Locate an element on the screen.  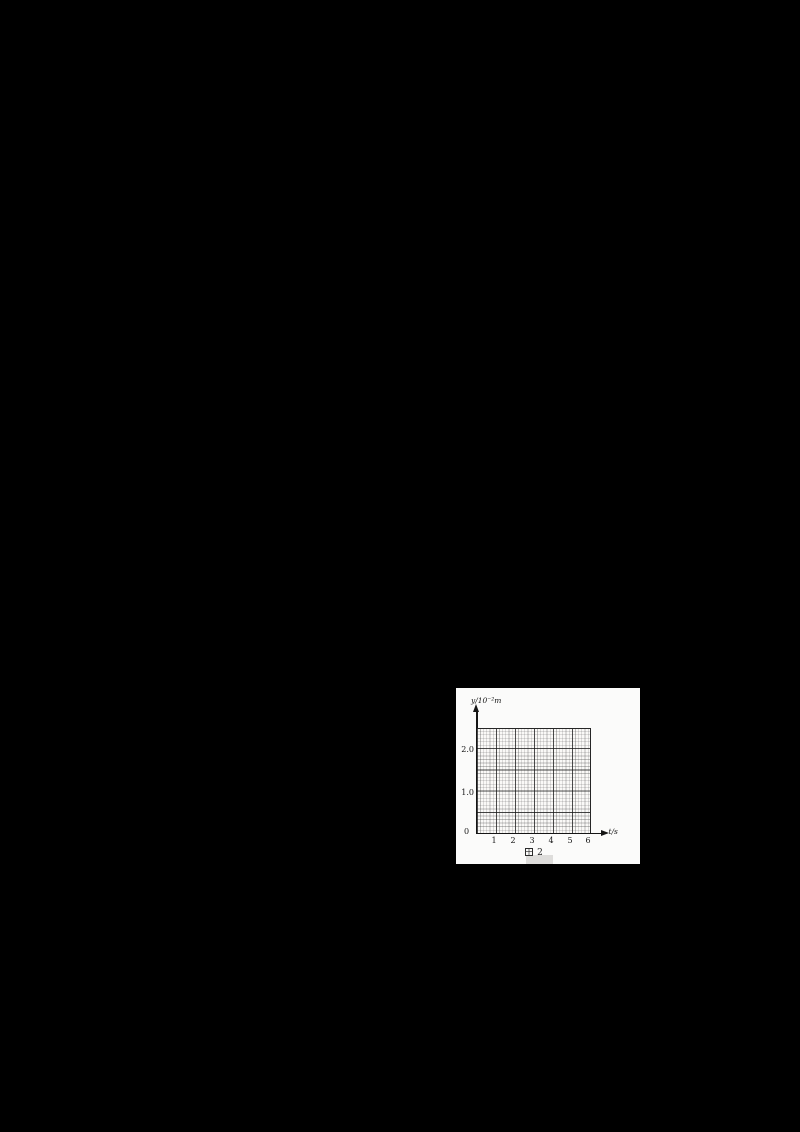
y-axis-line is located at coordinates (477, 773).